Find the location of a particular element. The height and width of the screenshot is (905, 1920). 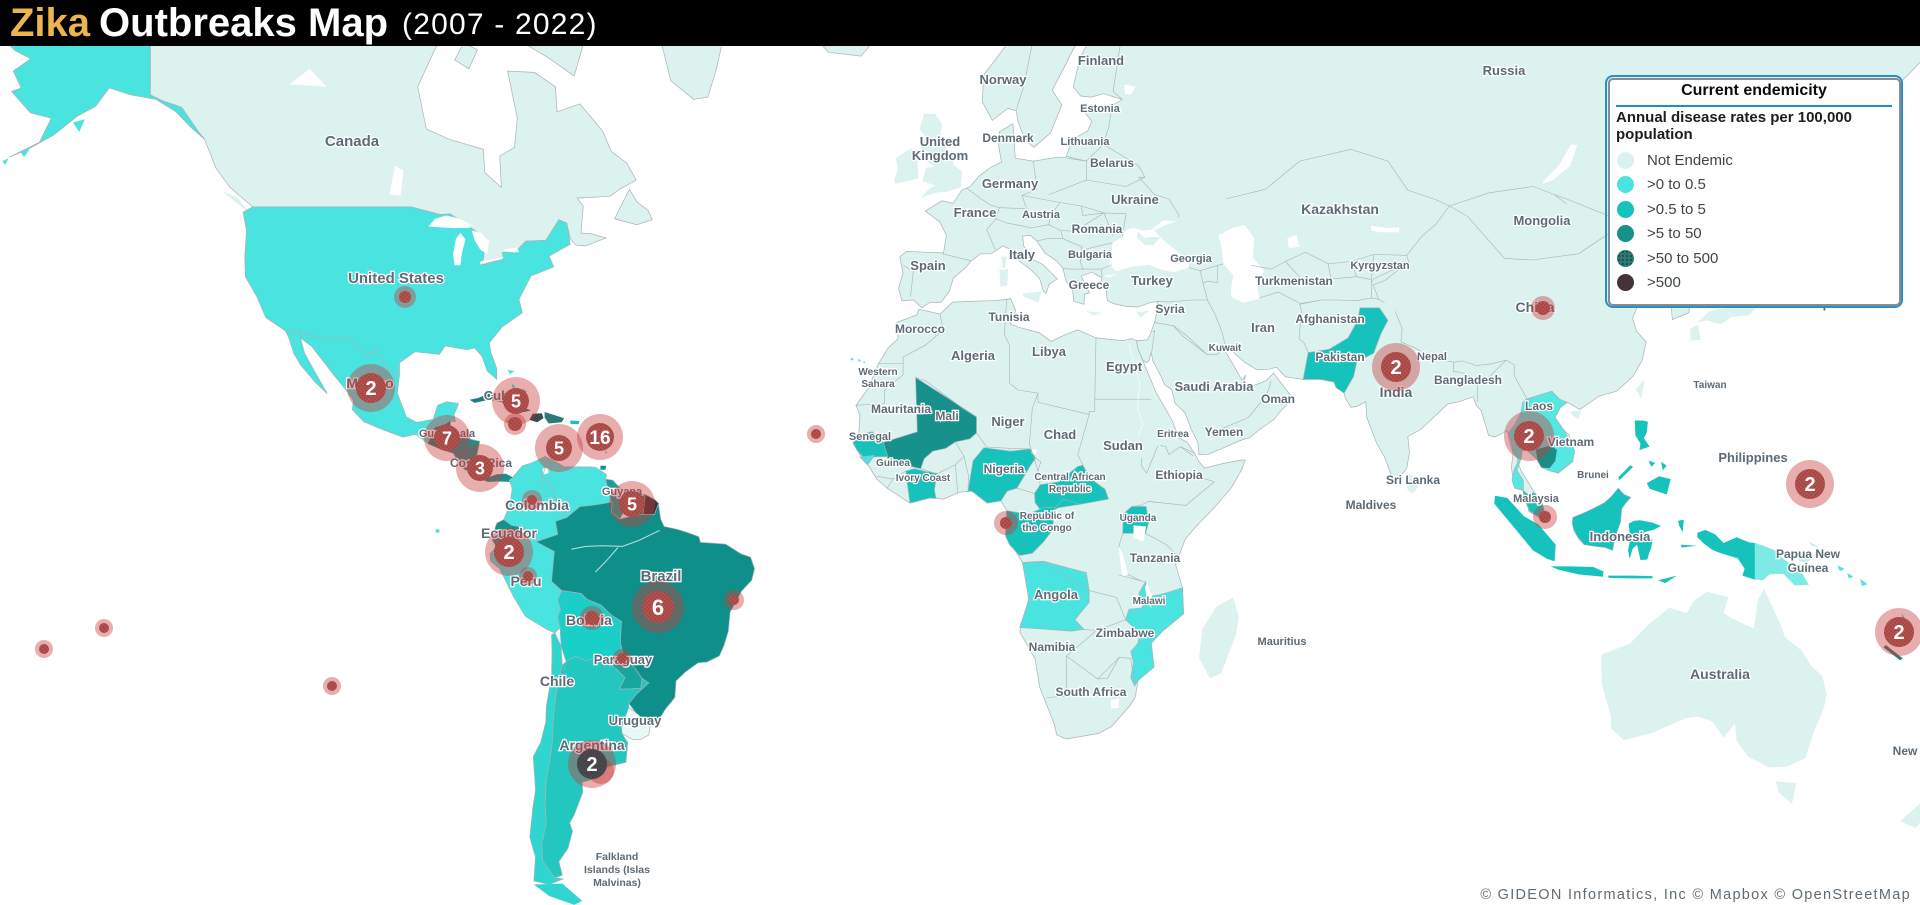

svg-text: Finland is located at coordinates (1101, 60).